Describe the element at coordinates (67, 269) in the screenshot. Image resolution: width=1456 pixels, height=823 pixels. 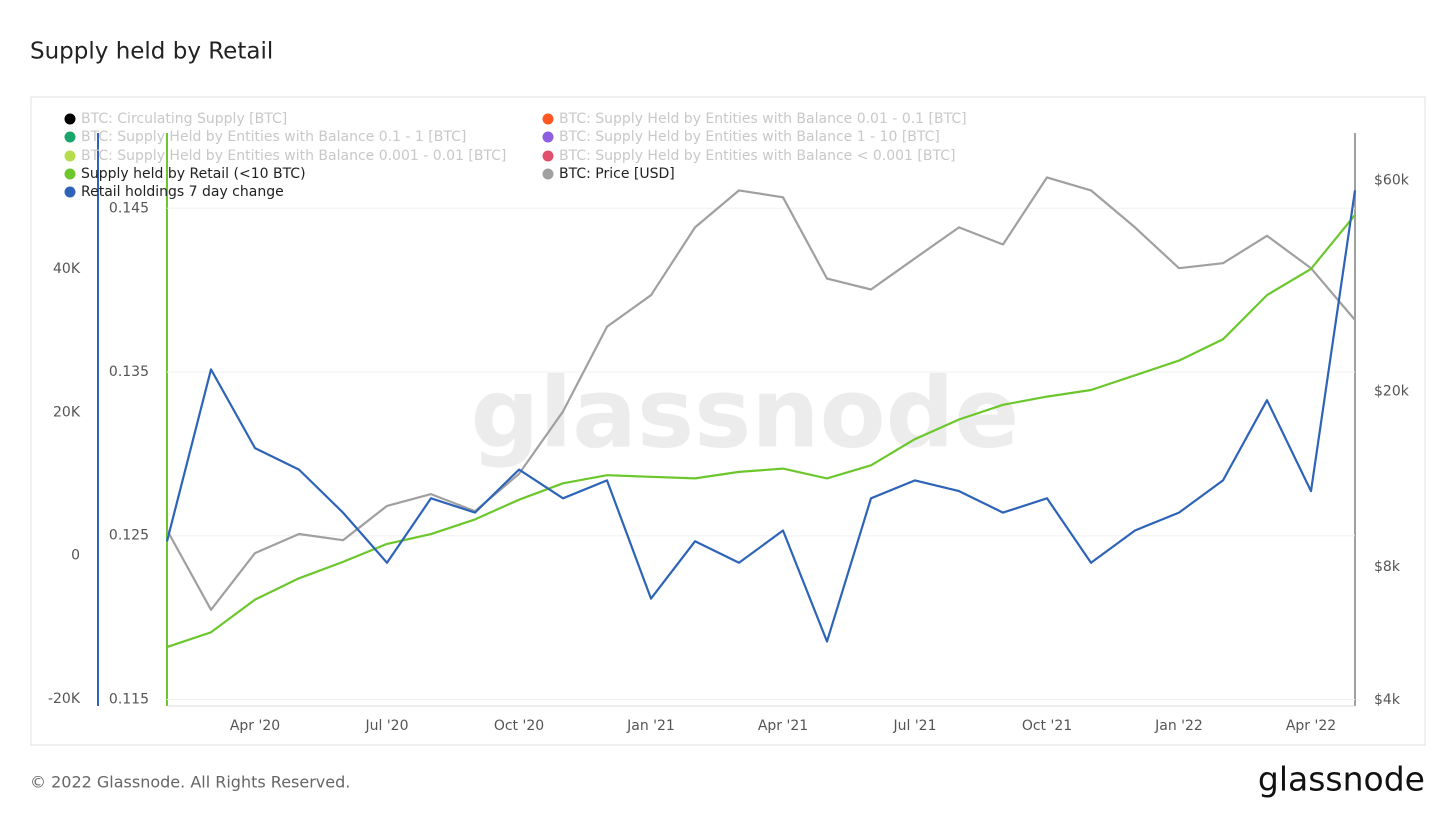
I see `y-tick-label: 40K` at that location.